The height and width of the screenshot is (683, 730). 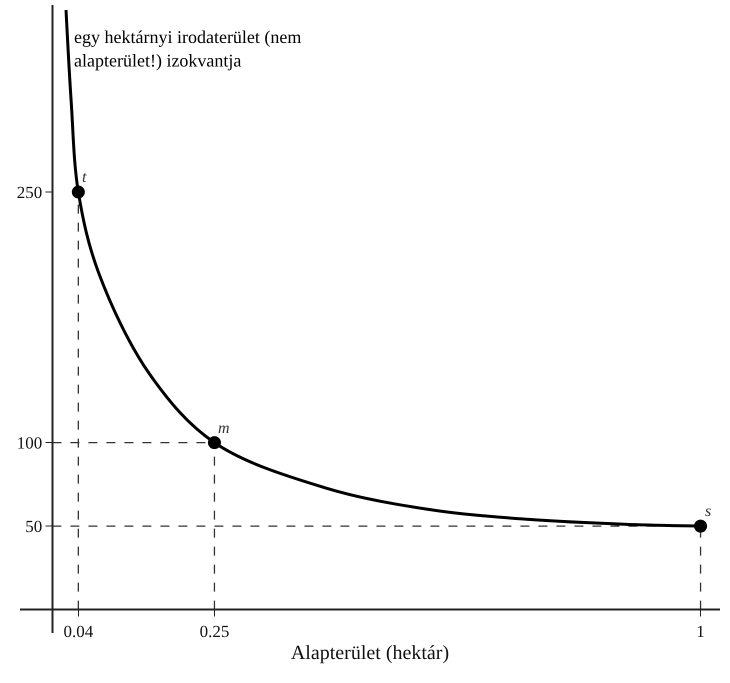 What do you see at coordinates (188, 48) in the screenshot?
I see `annotation: egy hektárnyi irodaterület (nem alapterület!) izokvantja` at bounding box center [188, 48].